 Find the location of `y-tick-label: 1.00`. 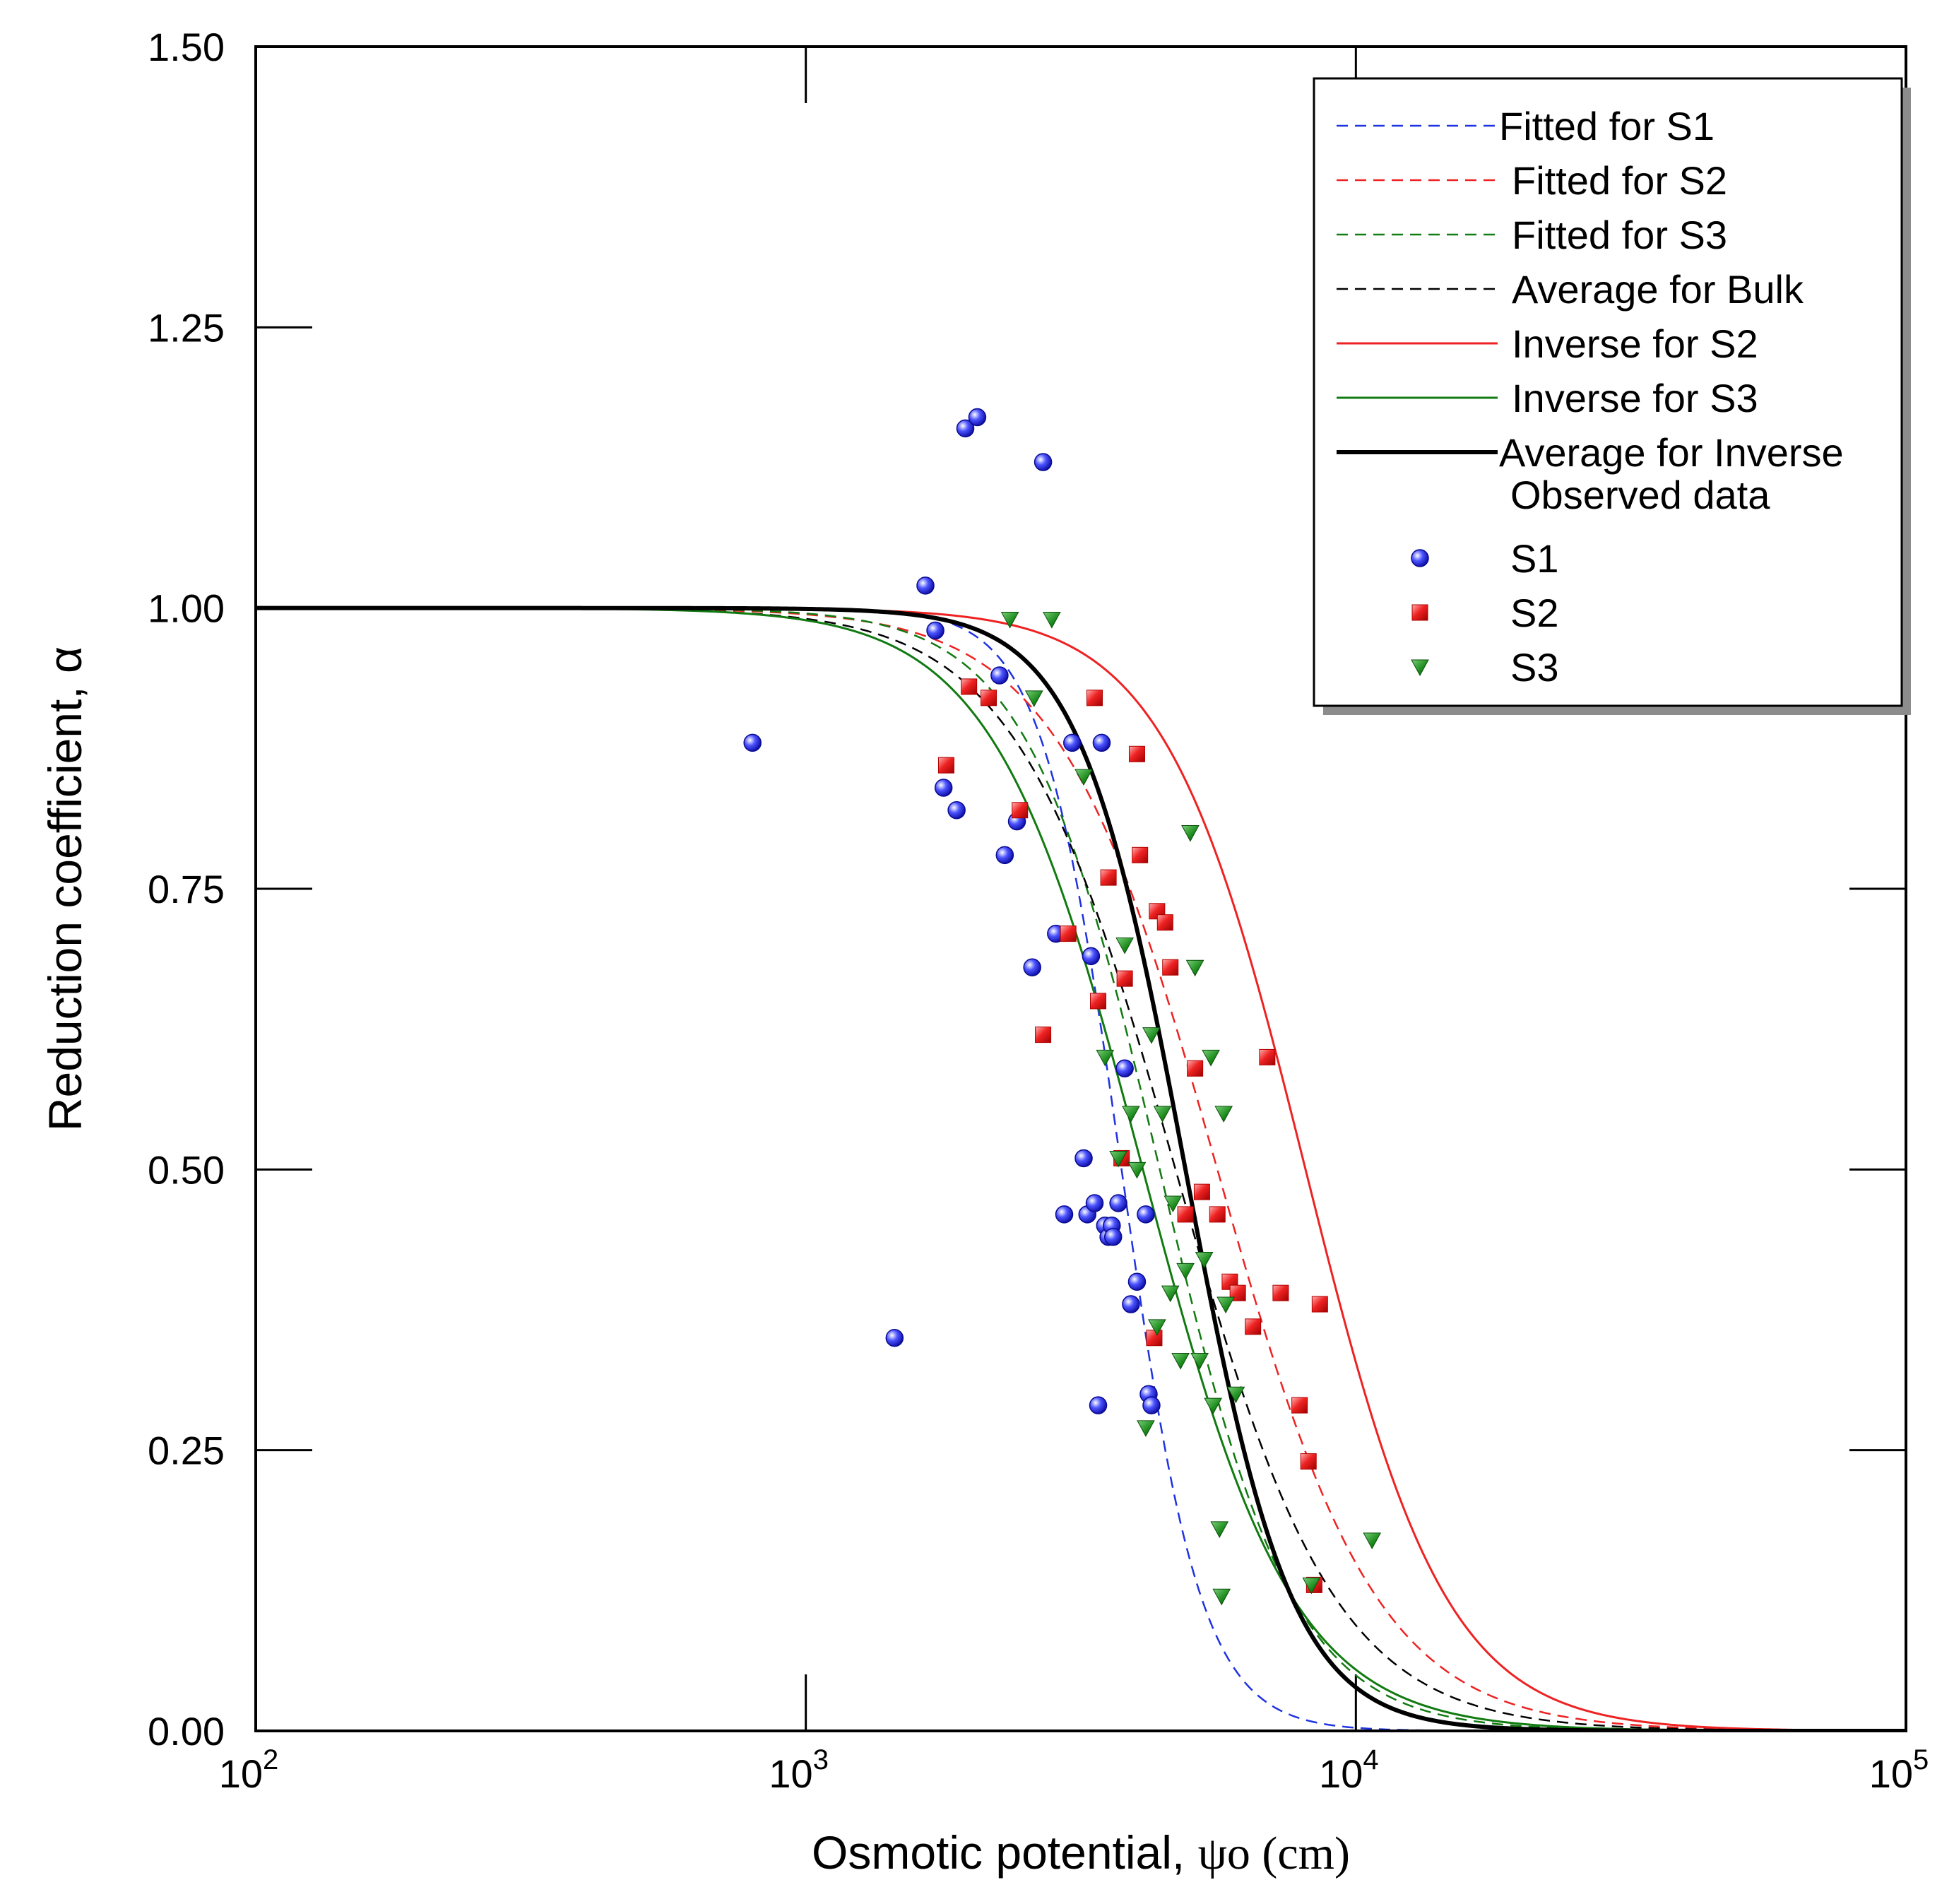

y-tick-label: 1.00 is located at coordinates (186, 609).